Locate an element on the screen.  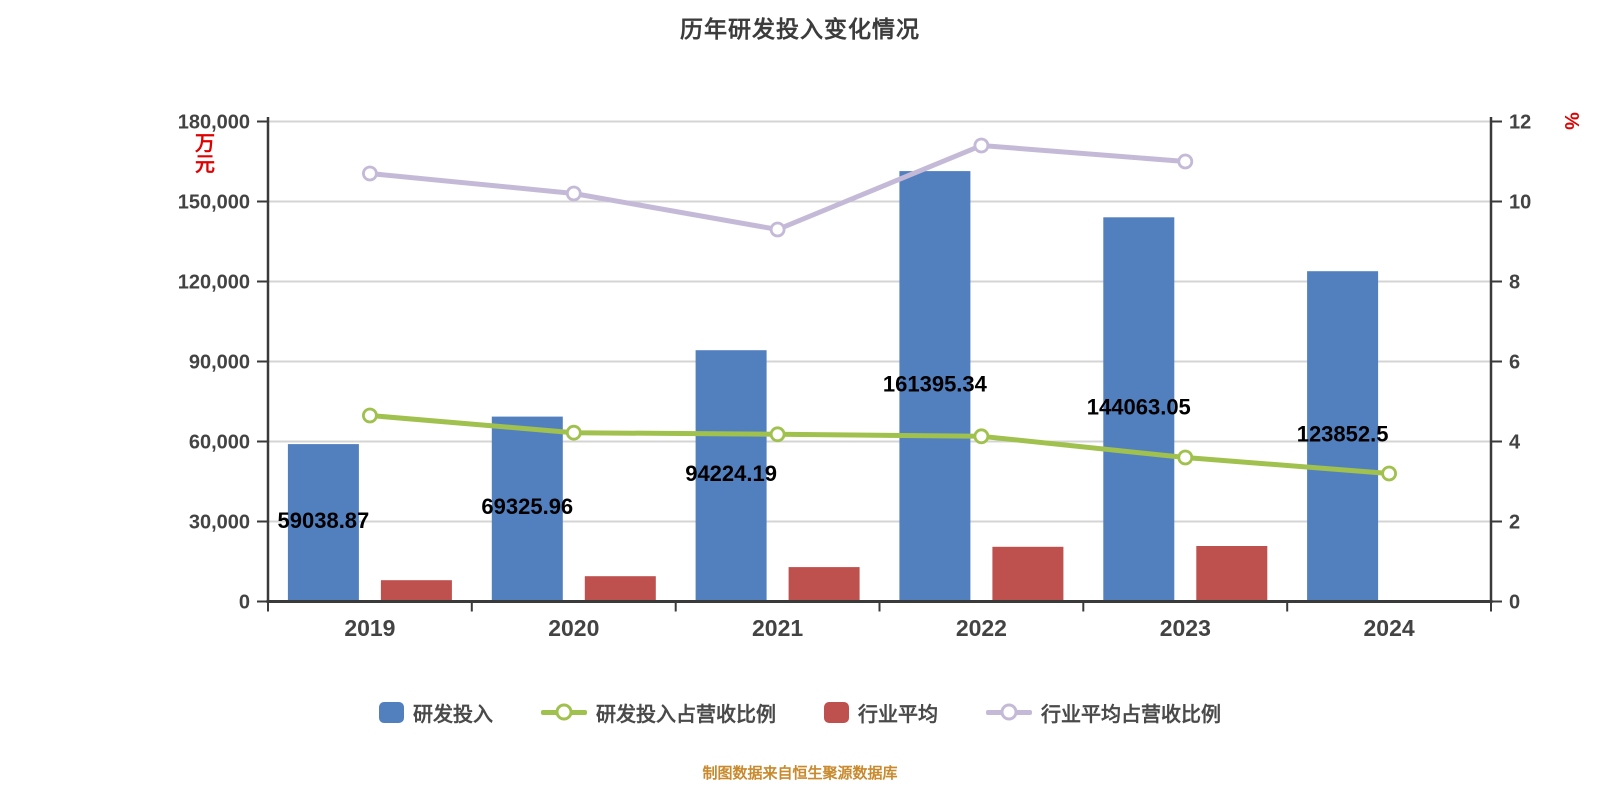
svg-text: 120,000 is located at coordinates (214, 283).